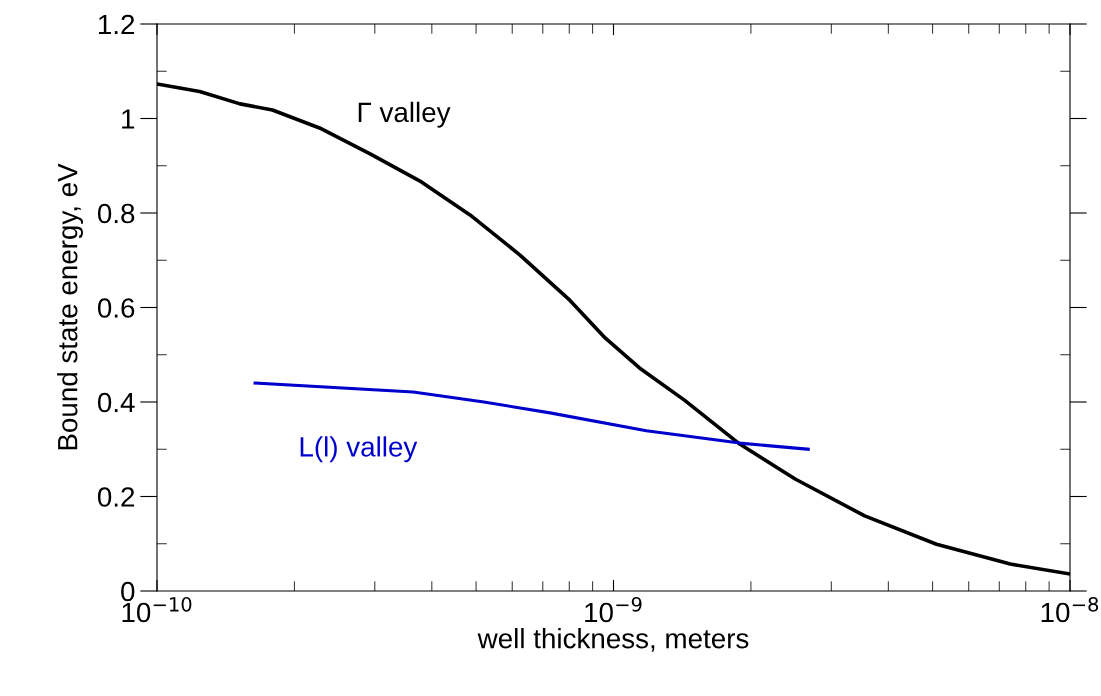 The image size is (1101, 696). I want to click on series-label: Γ valley, so click(404, 114).